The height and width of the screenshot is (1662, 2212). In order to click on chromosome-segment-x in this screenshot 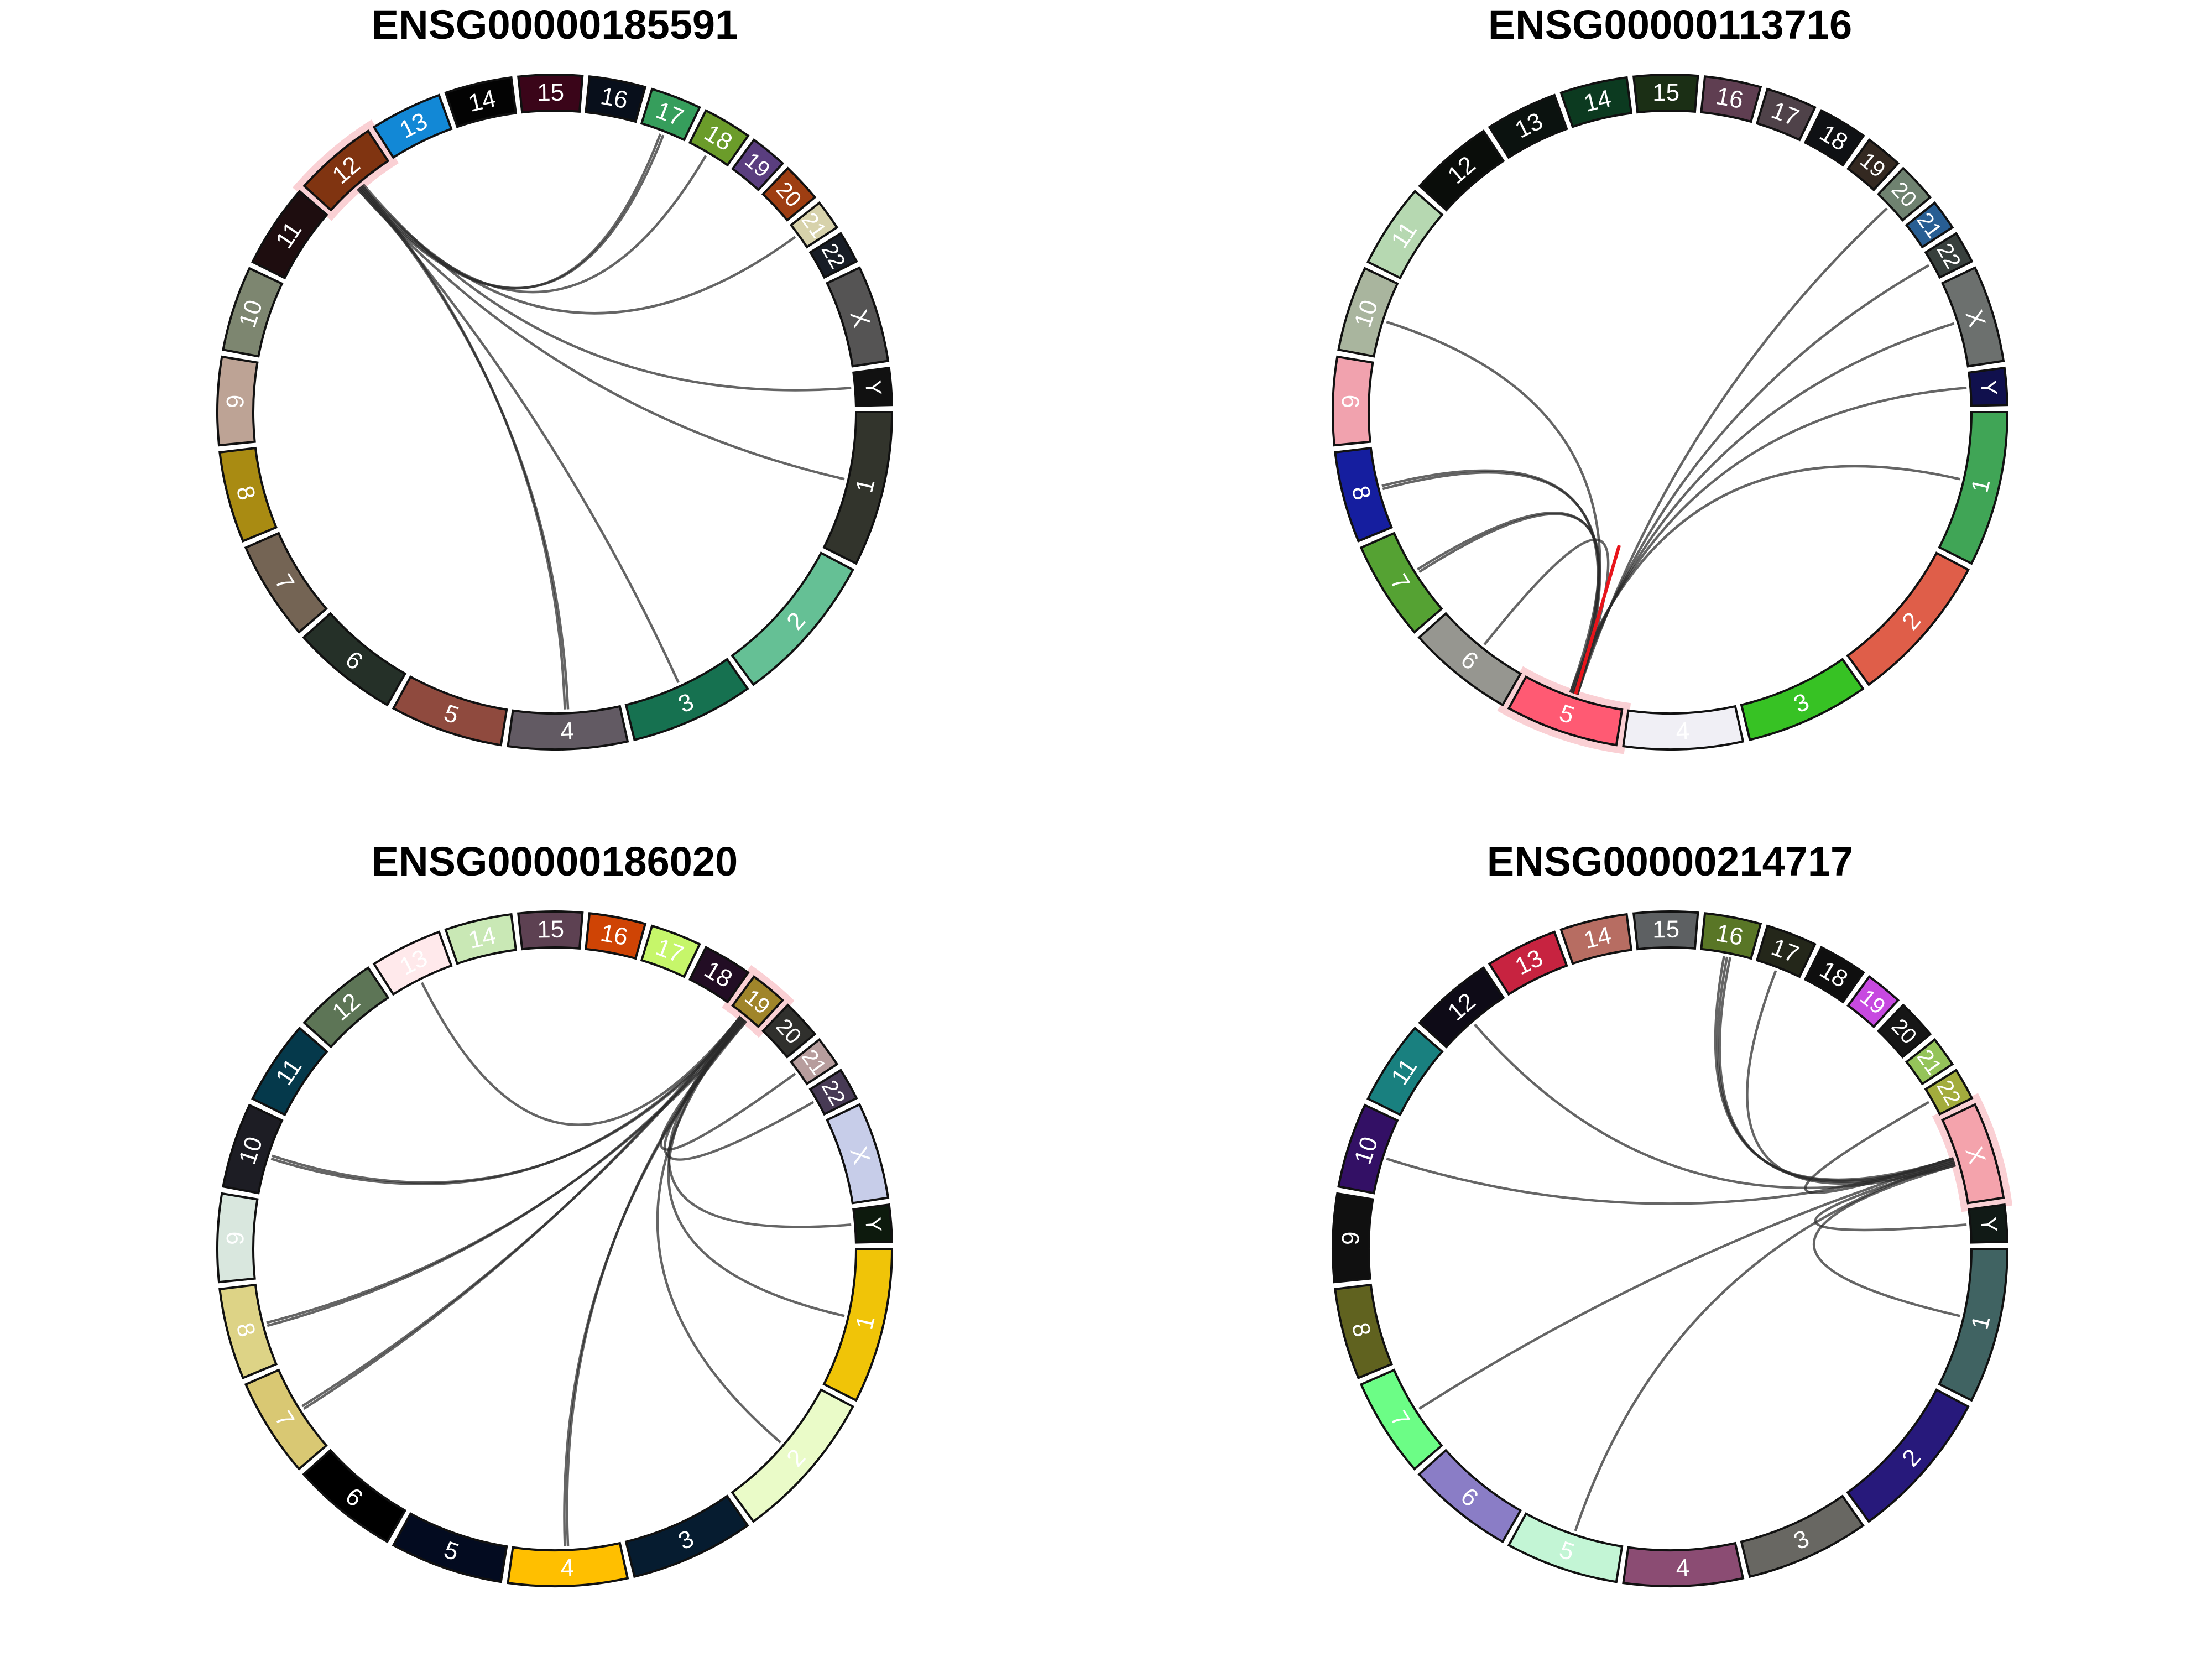, I will do `click(1973, 317)`.